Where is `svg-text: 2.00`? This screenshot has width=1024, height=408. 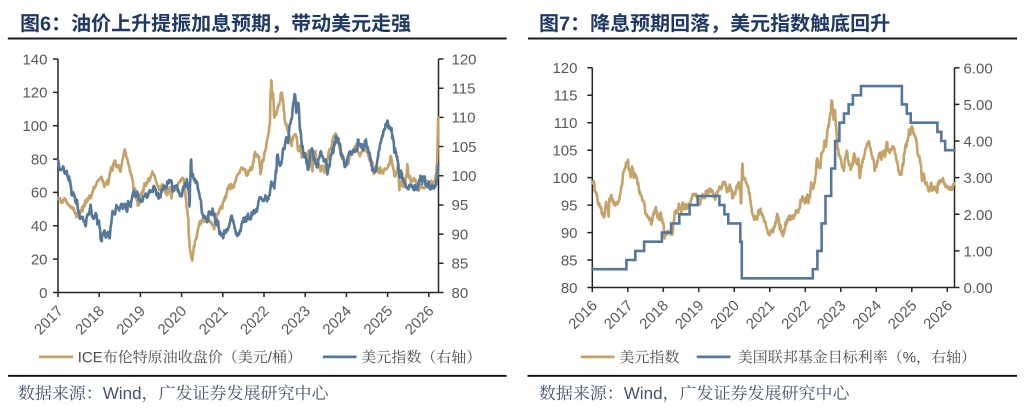
svg-text: 2.00 is located at coordinates (978, 215).